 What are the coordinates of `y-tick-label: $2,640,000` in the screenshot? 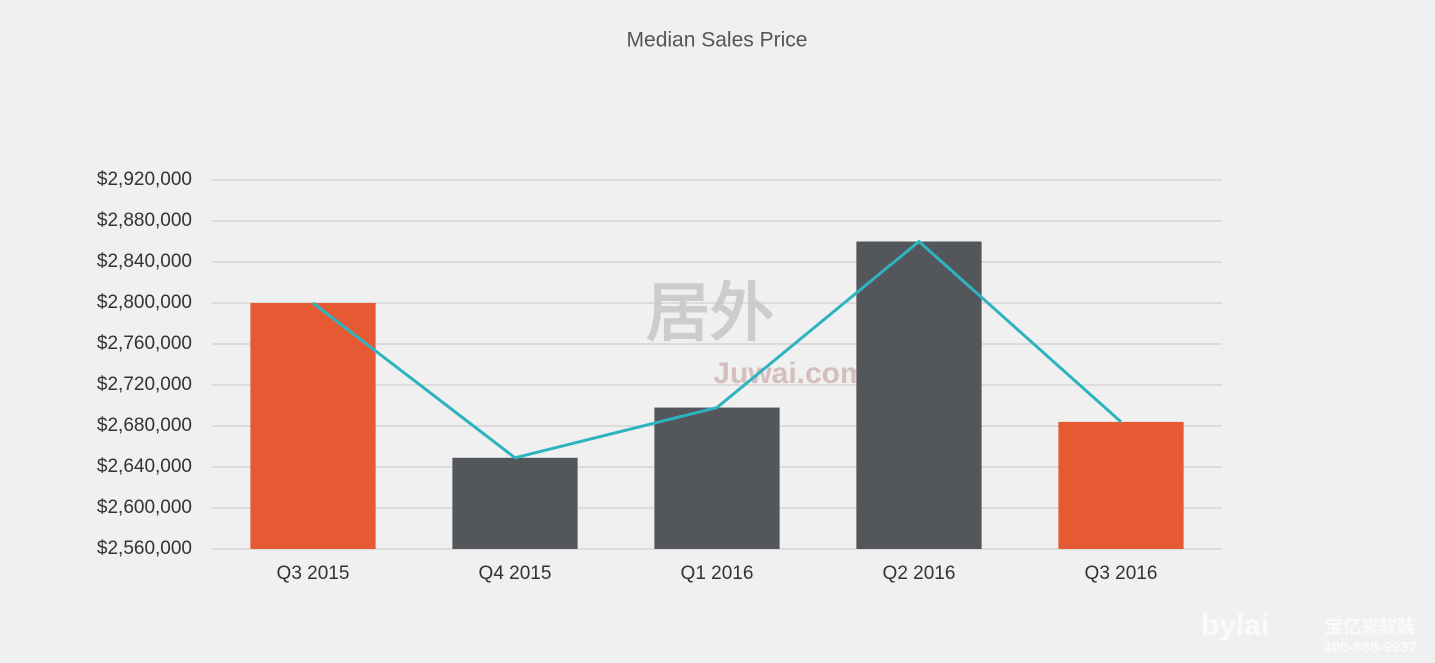 It's located at (144, 466).